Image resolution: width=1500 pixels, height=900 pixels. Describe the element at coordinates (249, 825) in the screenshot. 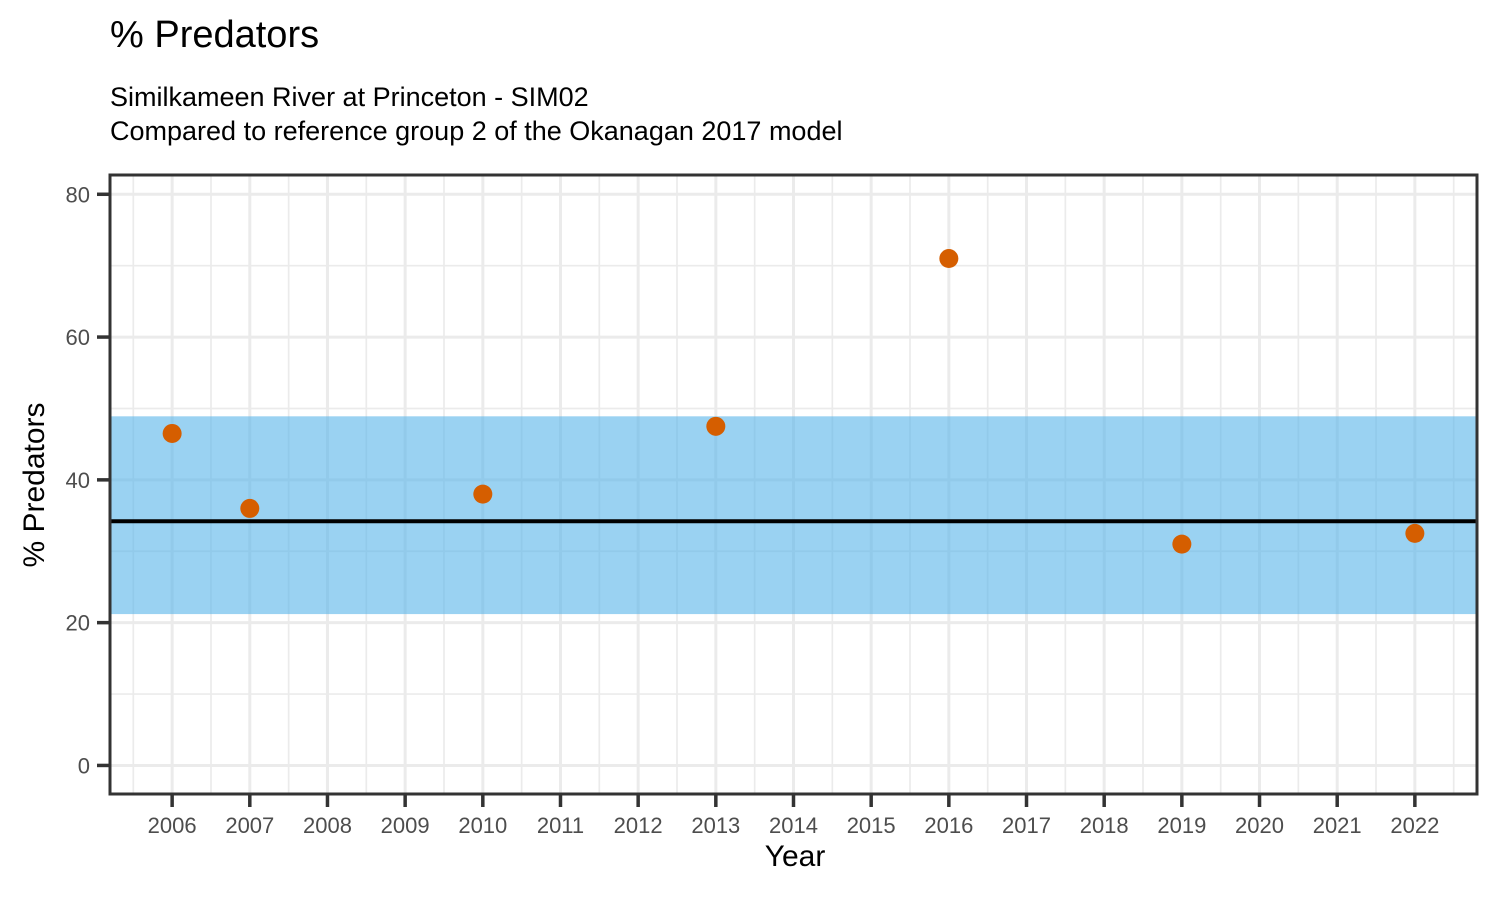

I see `x-axis-tick-label: 2007` at that location.